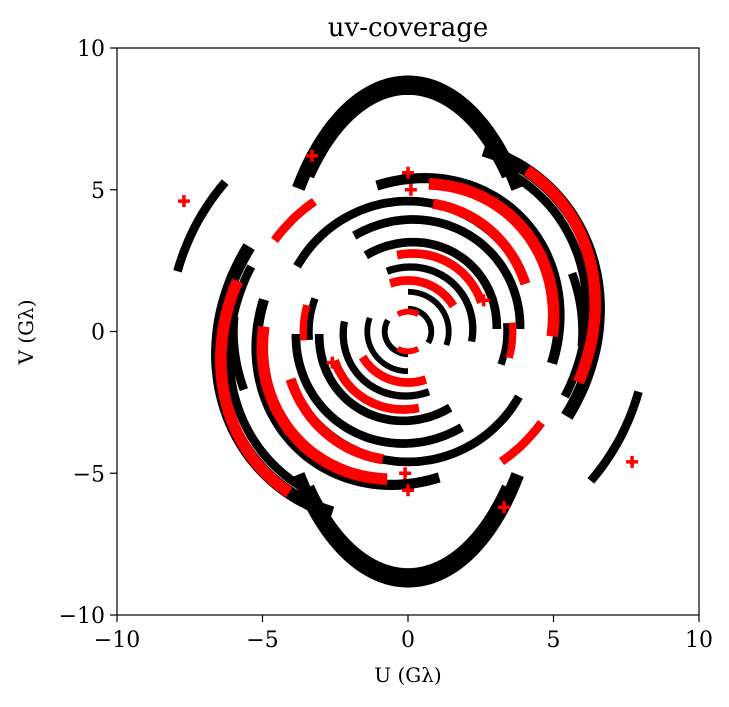  Describe the element at coordinates (407, 675) in the screenshot. I see `x-axis-label: U (Gλ)` at that location.